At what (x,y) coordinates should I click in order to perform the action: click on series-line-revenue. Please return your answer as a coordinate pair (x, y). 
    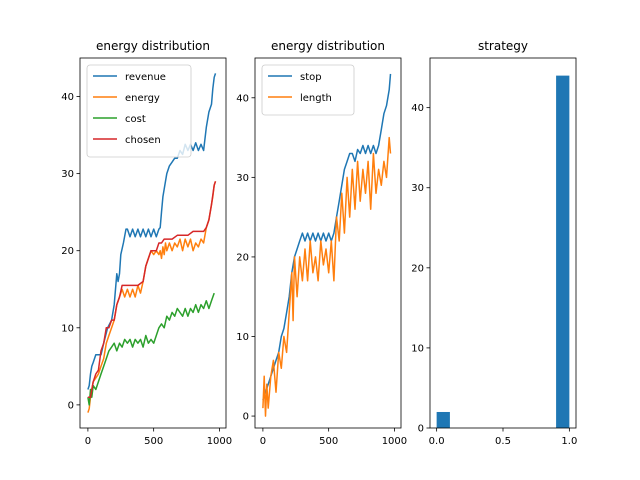
    Looking at the image, I should click on (152, 231).